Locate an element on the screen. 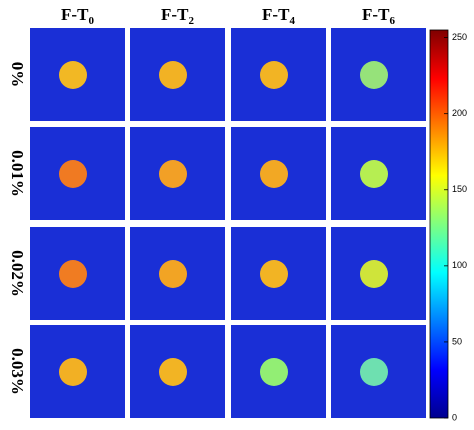  colorbar-tick-label: 0 is located at coordinates (454, 417).